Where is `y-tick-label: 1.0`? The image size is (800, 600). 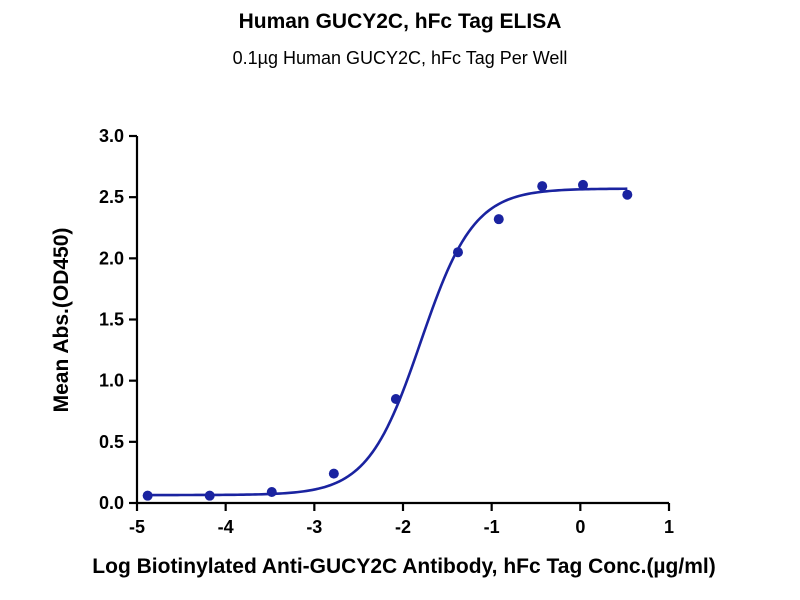 y-tick-label: 1.0 is located at coordinates (111, 381).